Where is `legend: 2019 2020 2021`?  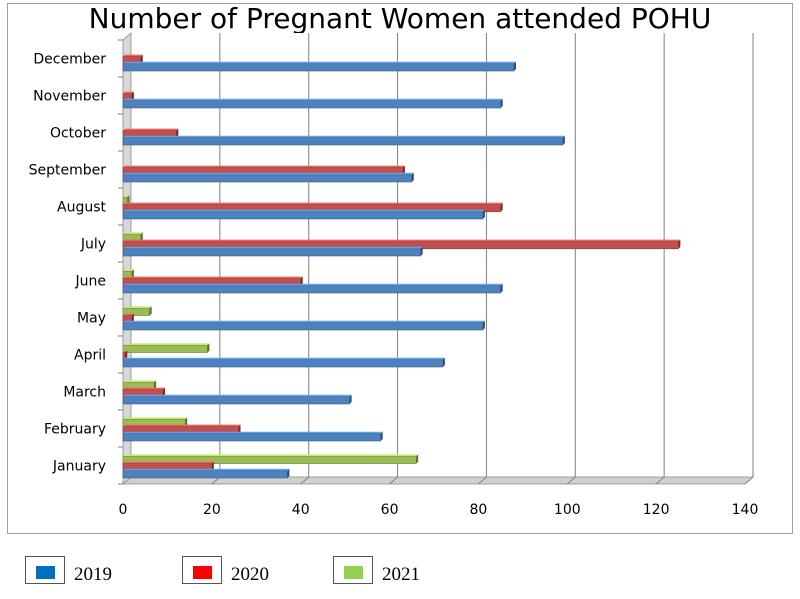
legend: 2019 2020 2021 is located at coordinates (400, 574).